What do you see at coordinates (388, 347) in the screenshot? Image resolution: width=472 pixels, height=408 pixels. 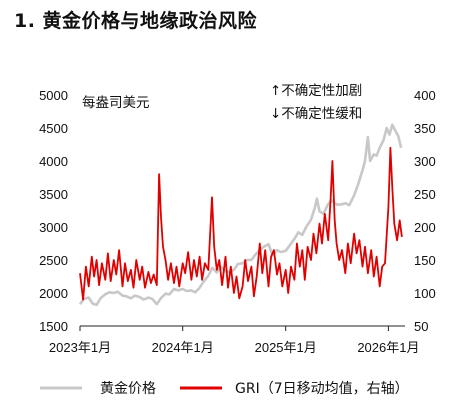 I see `x-tick-label: 2026年1月` at bounding box center [388, 347].